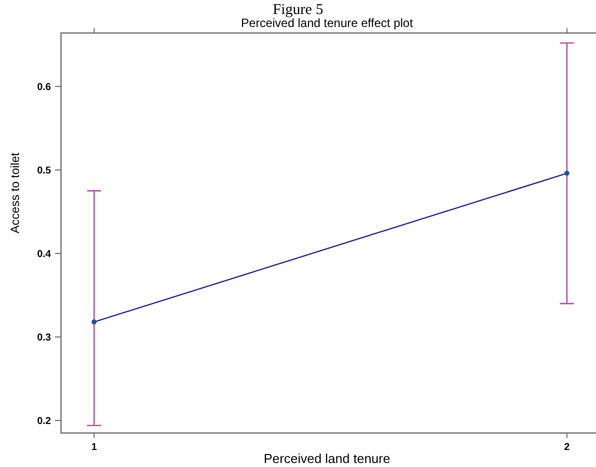  Describe the element at coordinates (44, 170) in the screenshot. I see `y-tick-label: 0.5` at that location.